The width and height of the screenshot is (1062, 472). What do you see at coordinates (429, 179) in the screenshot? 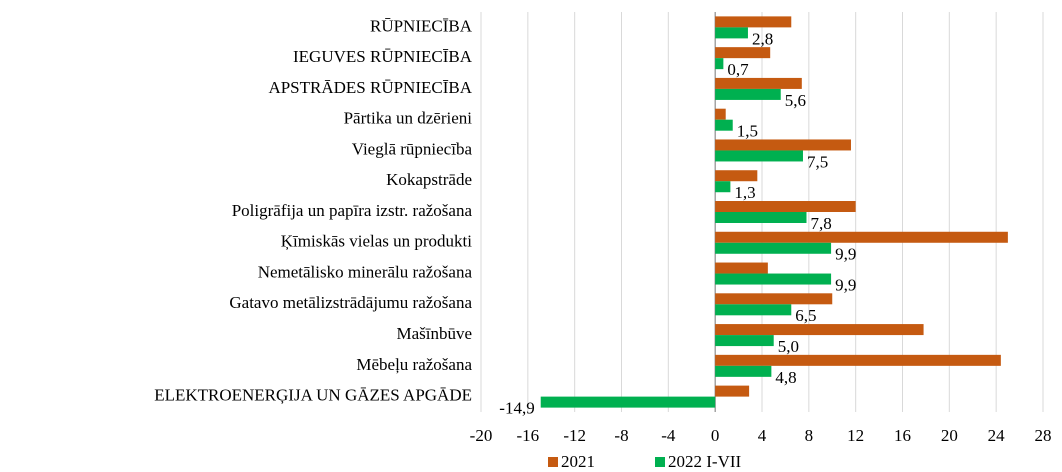
I see `y-tick-label: Kokapstrāde` at bounding box center [429, 179].